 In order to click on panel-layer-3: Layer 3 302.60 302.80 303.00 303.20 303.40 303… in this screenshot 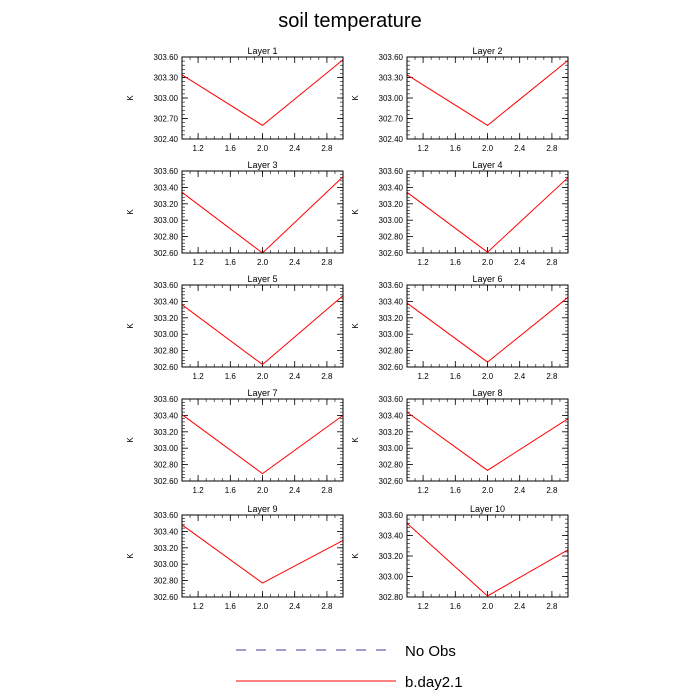, I will do `click(235, 213)`.